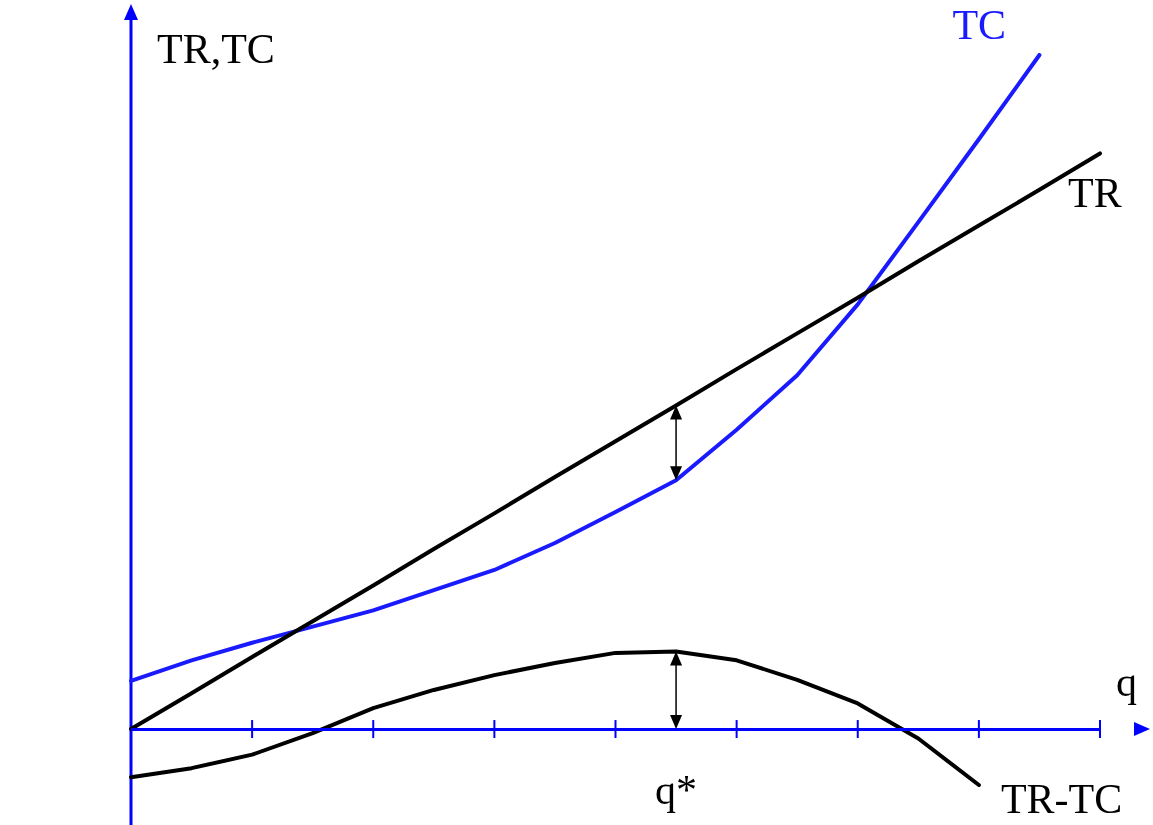  What do you see at coordinates (216, 49) in the screenshot?
I see `y-axis-title: TR,TC` at bounding box center [216, 49].